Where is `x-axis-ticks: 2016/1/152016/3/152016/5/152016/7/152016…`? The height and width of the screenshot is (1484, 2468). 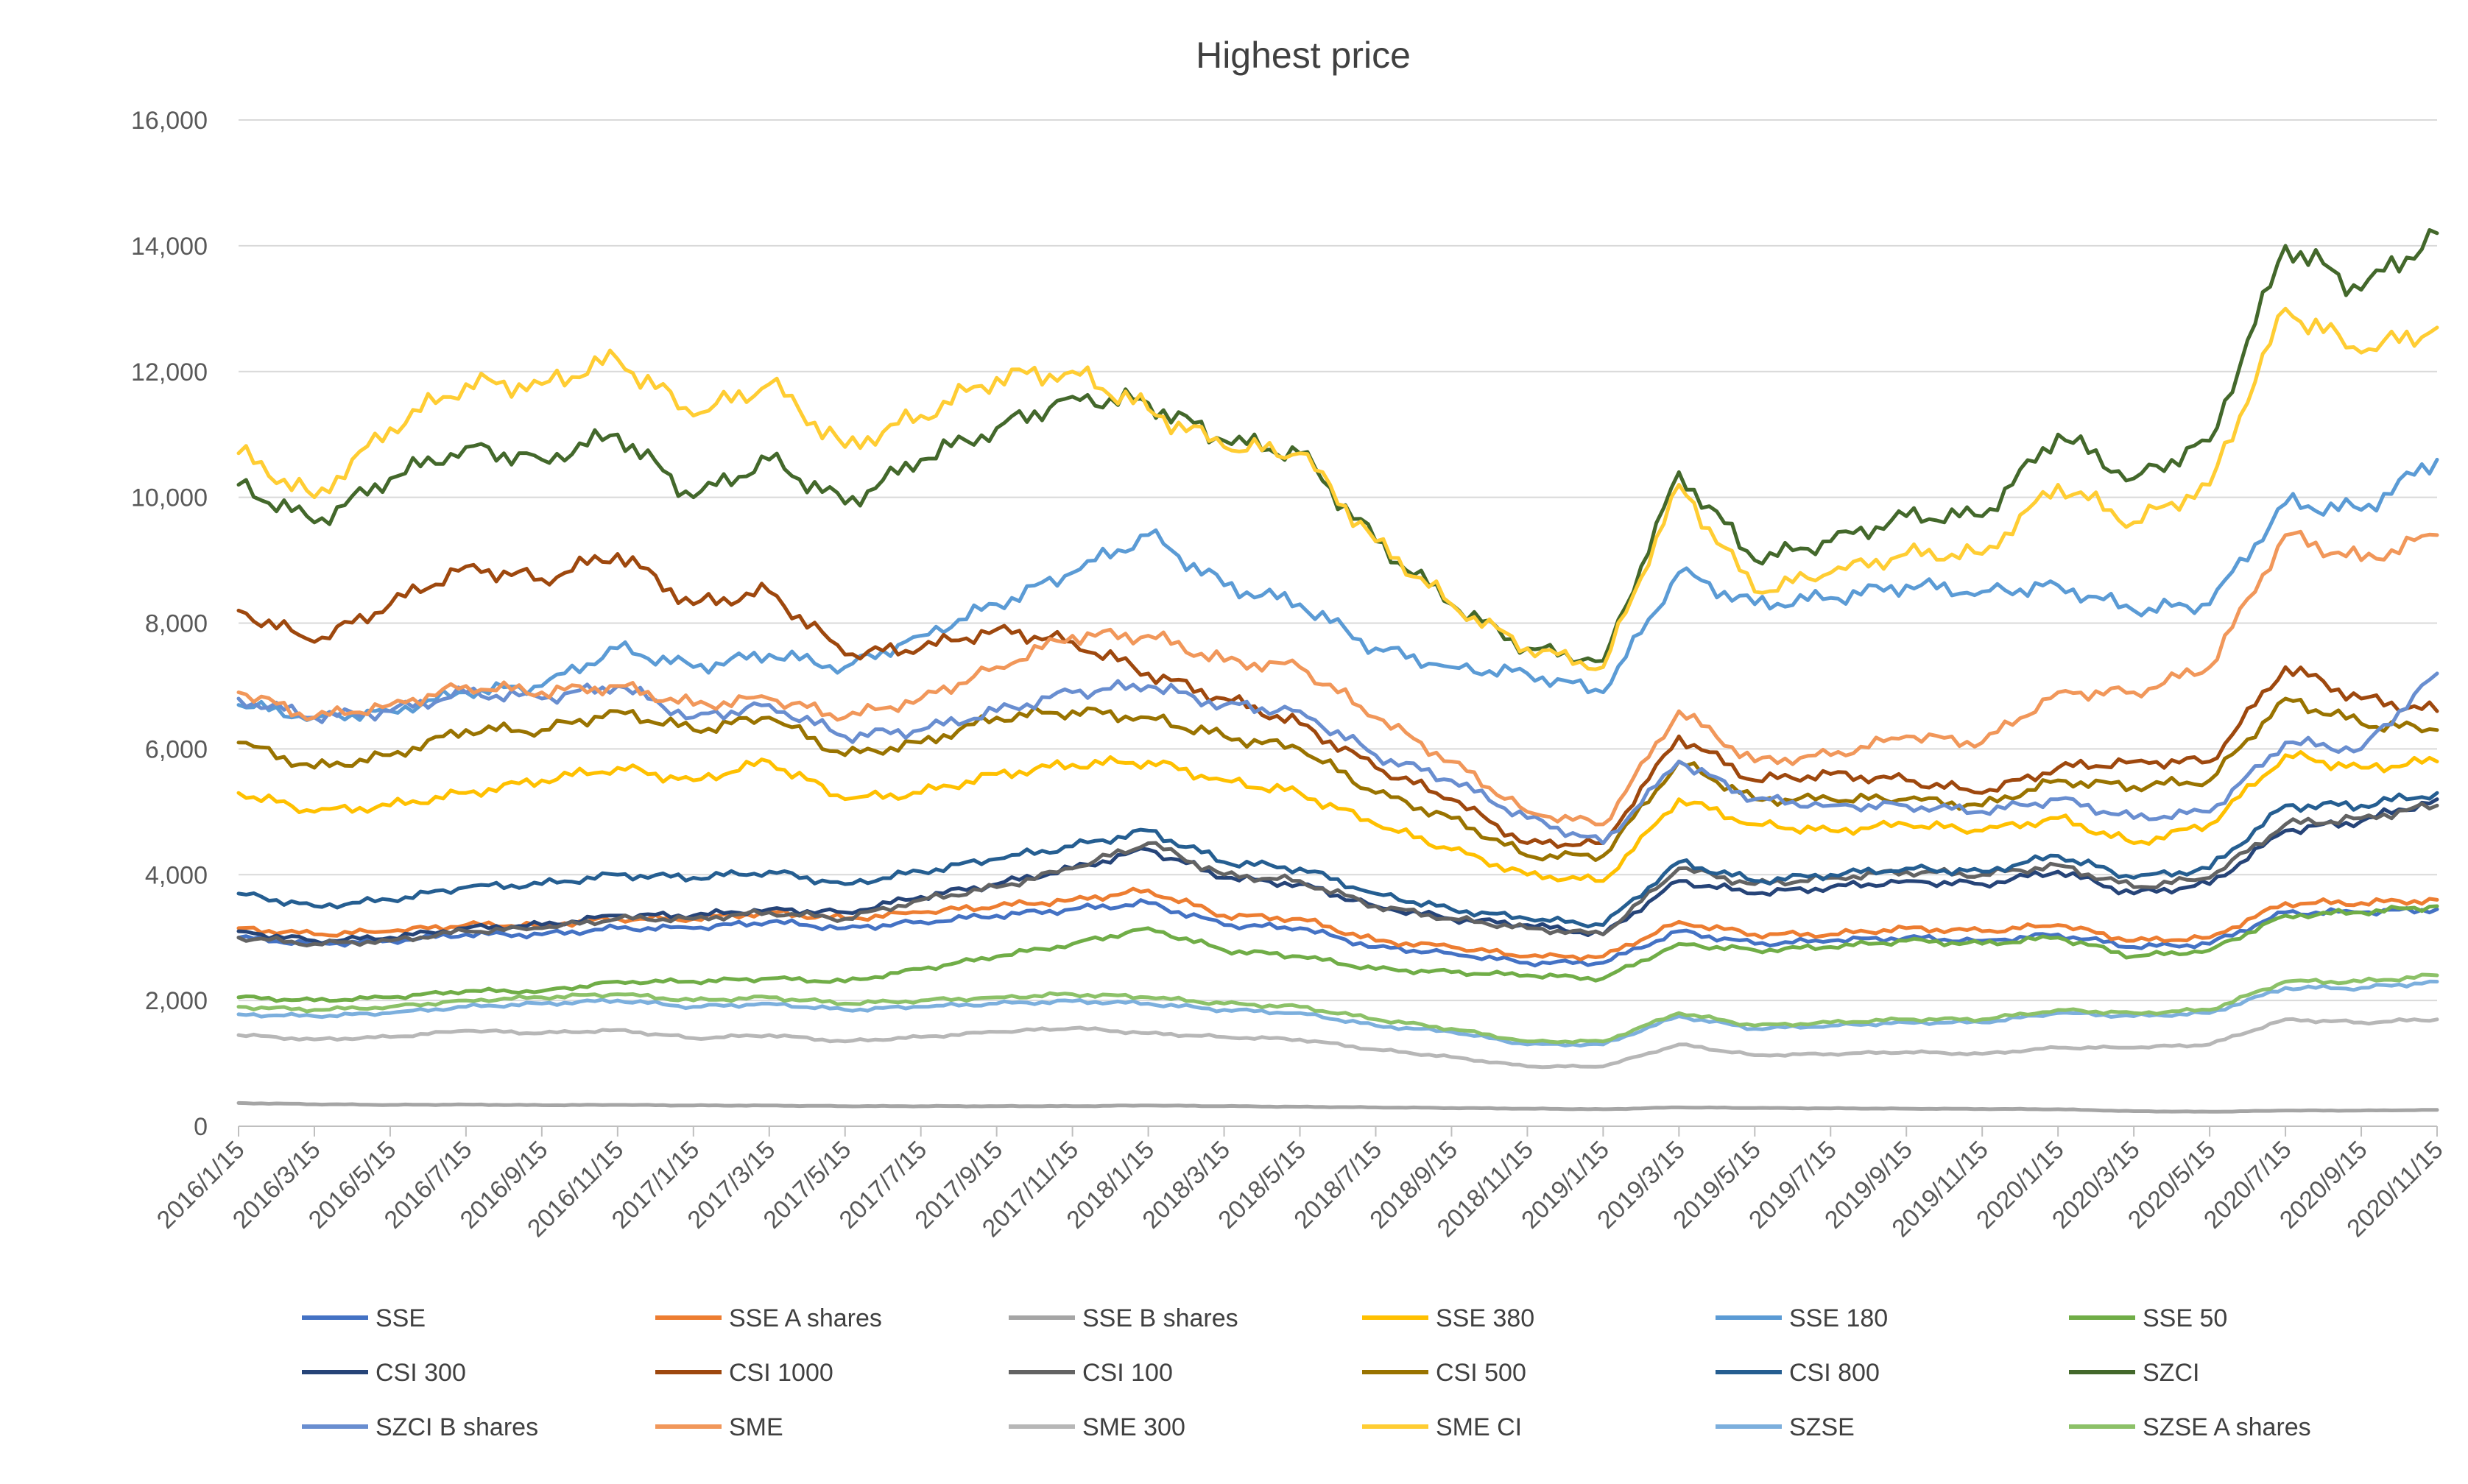 x-axis-ticks: 2016/1/152016/3/152016/5/152016/7/152016… is located at coordinates (1300, 1184).